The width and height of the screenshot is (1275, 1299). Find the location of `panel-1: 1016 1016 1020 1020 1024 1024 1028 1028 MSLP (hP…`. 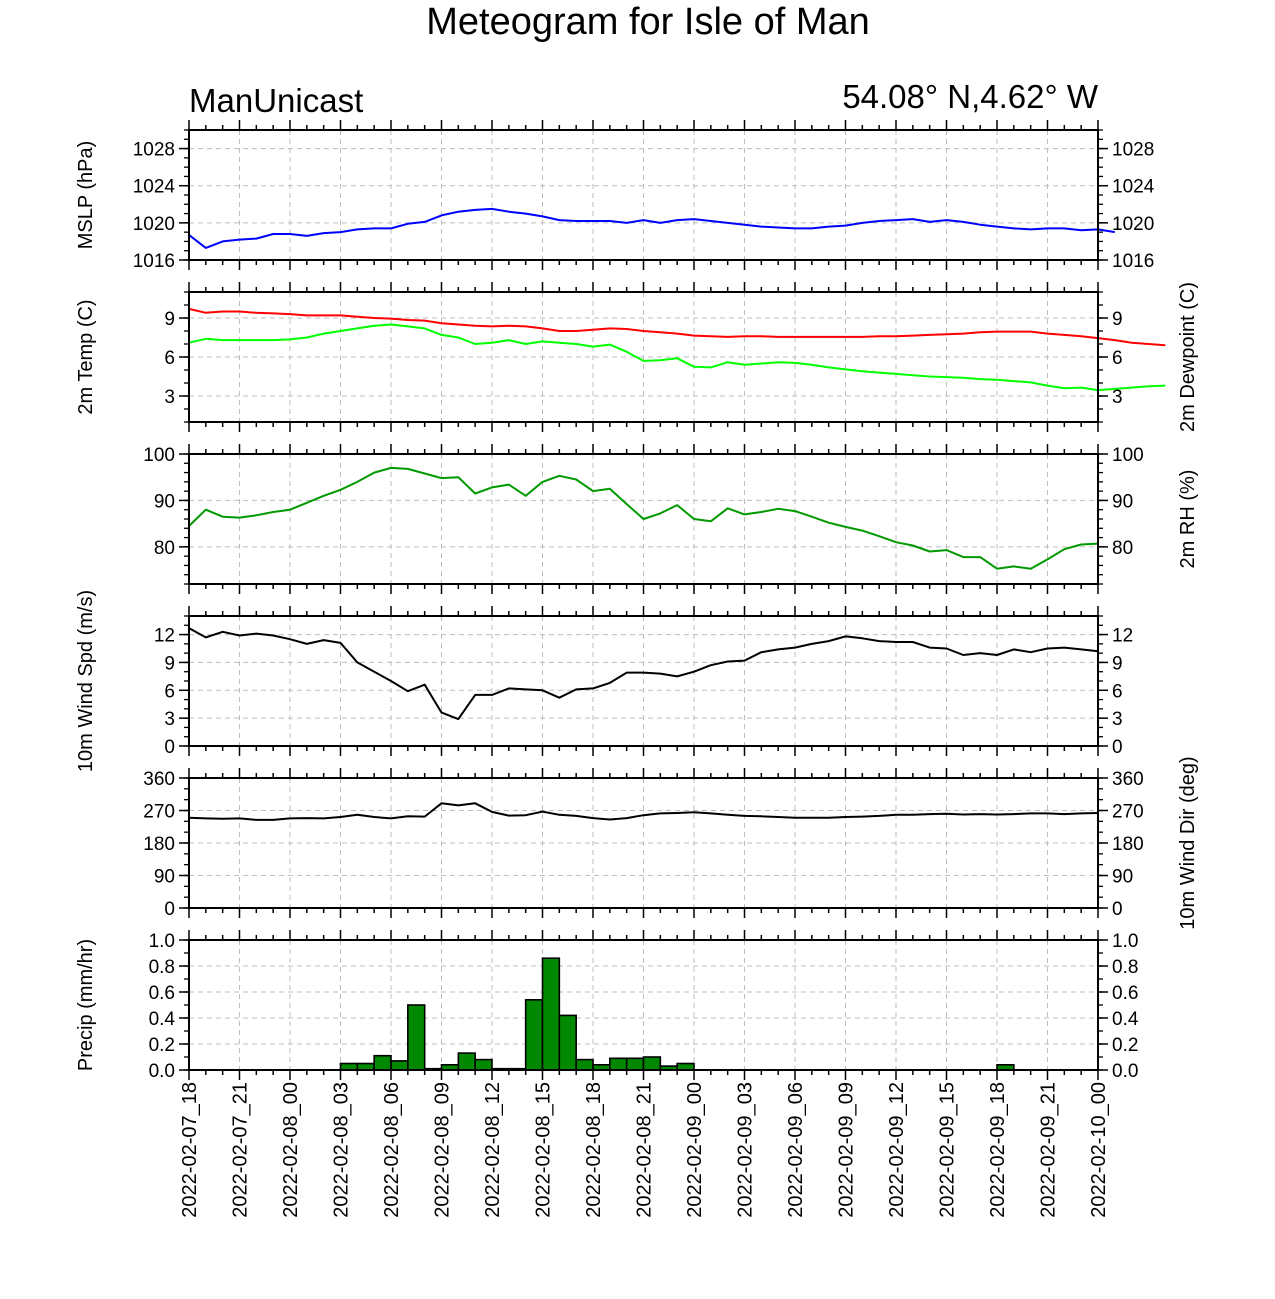

panel-1: 1016 1016 1020 1020 1024 1024 1028 1028 MSLP (hP… is located at coordinates (615, 196).